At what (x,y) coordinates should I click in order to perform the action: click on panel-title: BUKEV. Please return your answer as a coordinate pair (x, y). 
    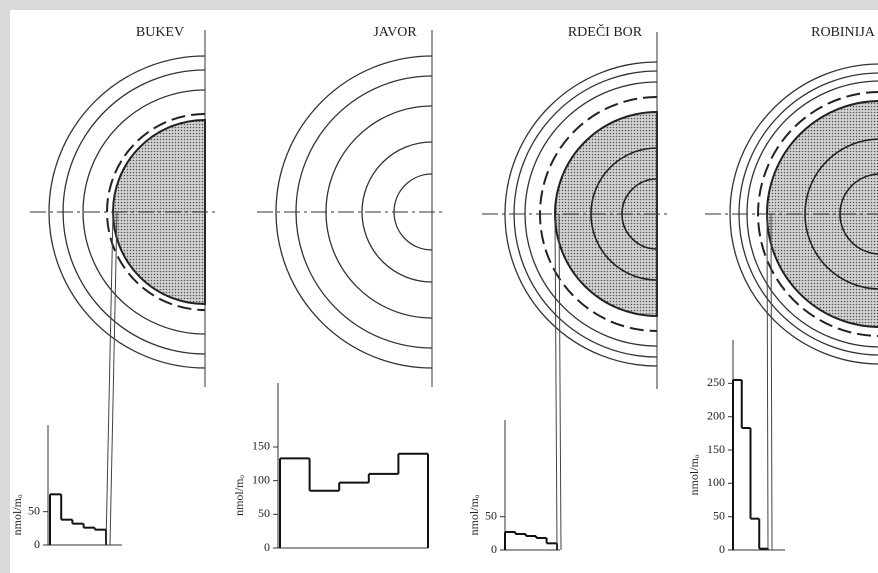
    Looking at the image, I should click on (160, 32).